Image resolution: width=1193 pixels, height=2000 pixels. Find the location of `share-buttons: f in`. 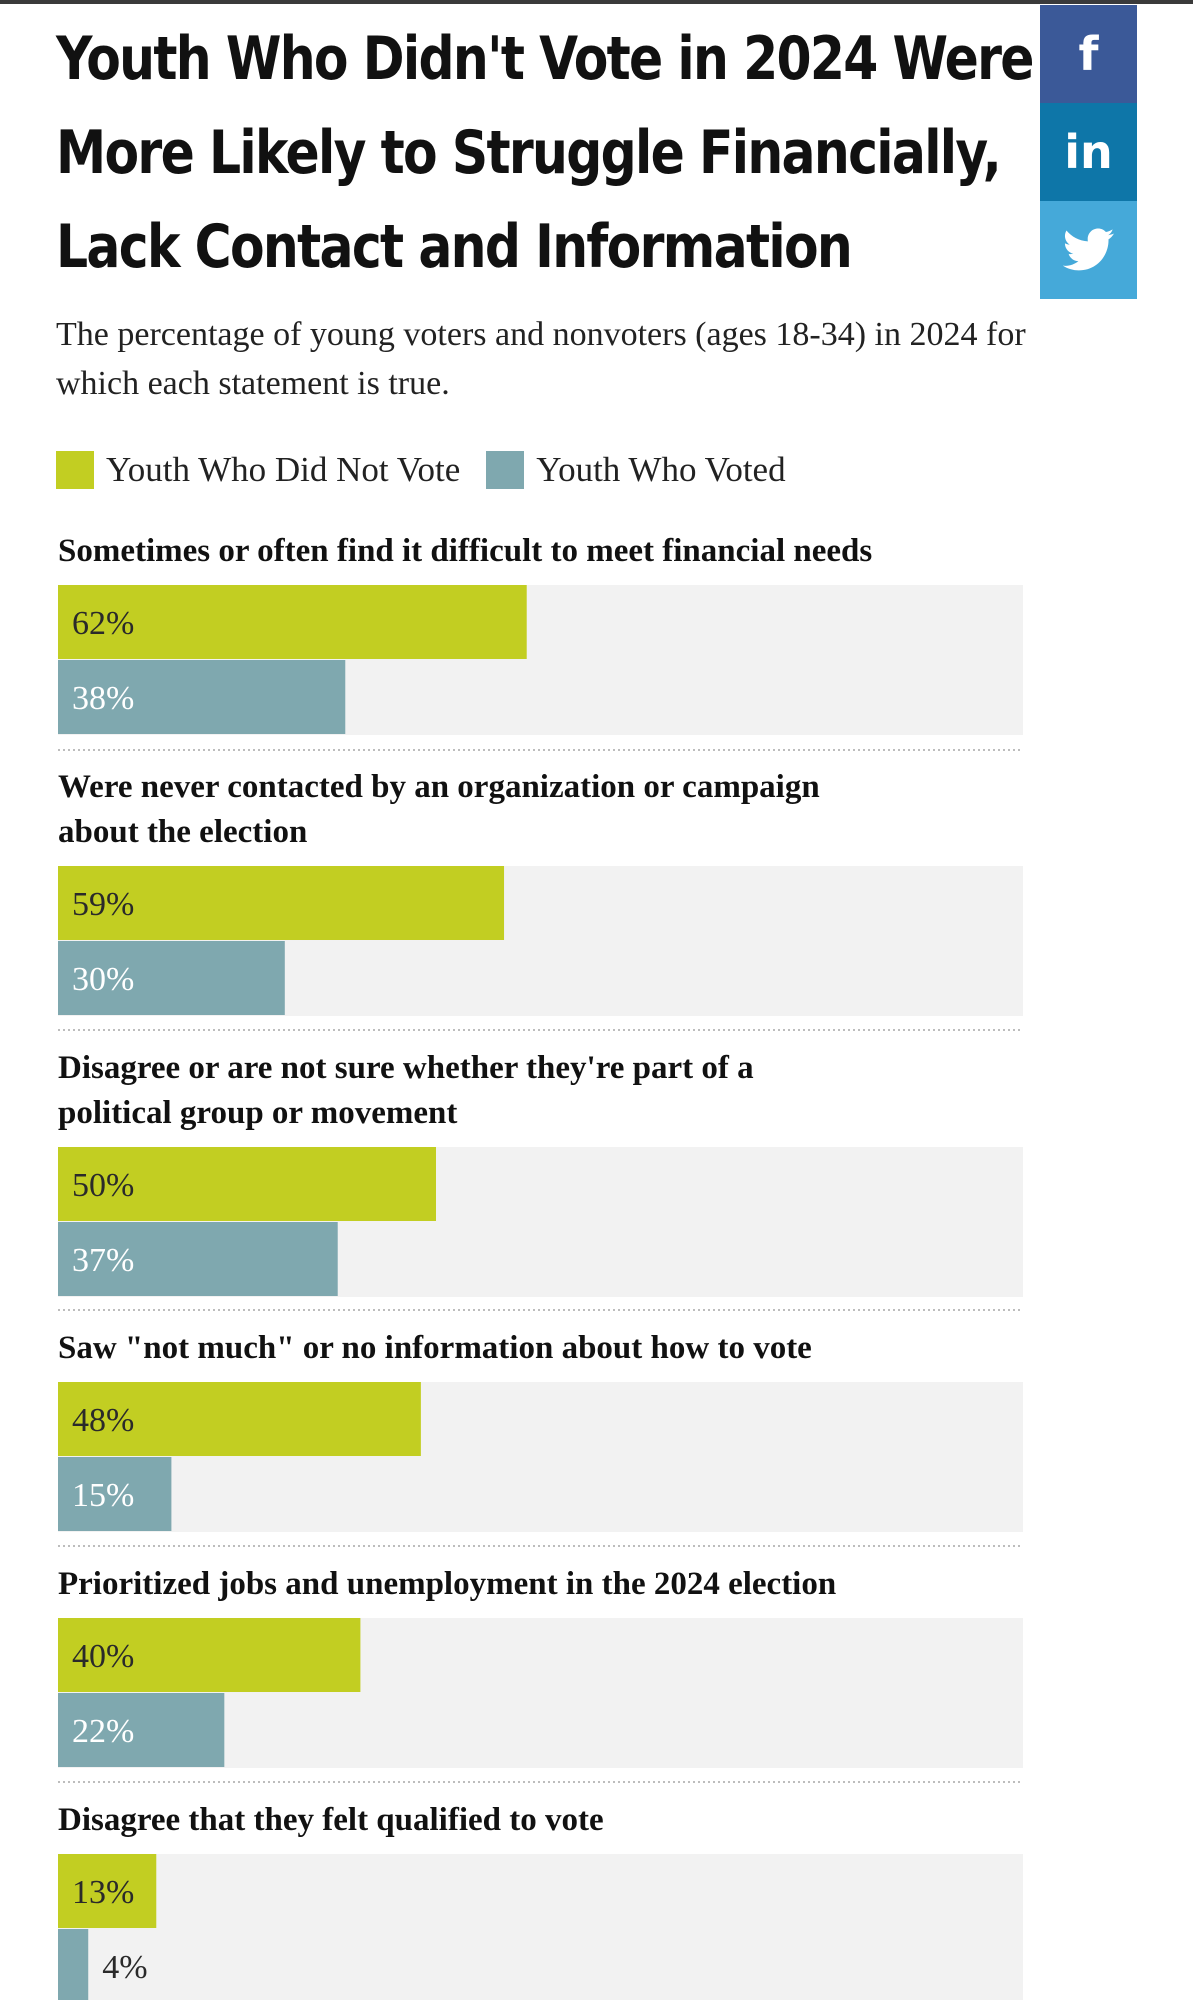

share-buttons: f in is located at coordinates (1088, 152).